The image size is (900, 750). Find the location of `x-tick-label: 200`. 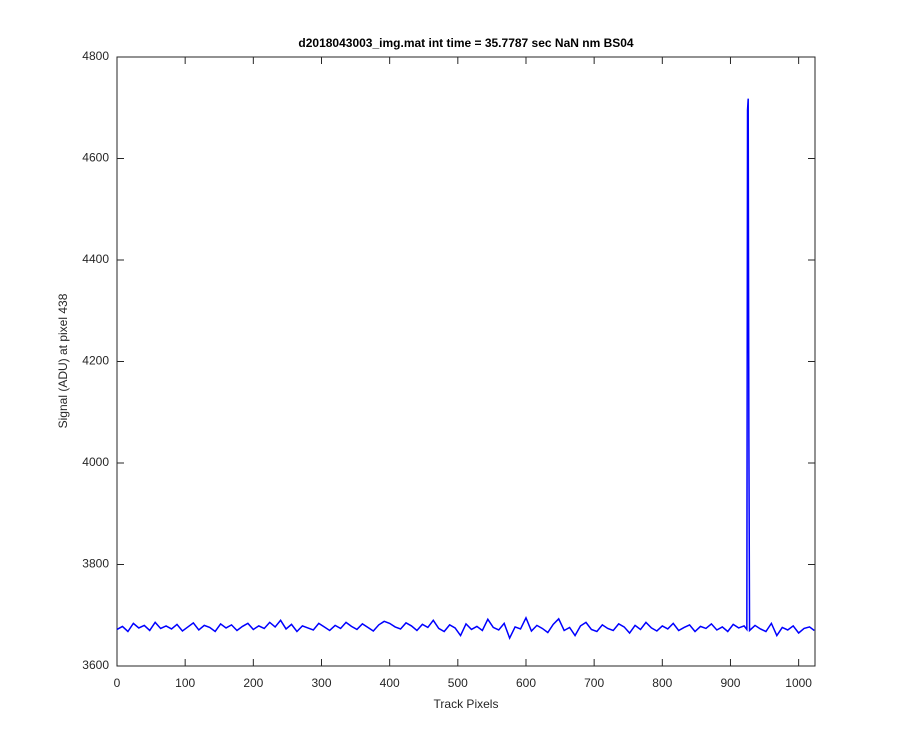

x-tick-label: 200 is located at coordinates (253, 683).